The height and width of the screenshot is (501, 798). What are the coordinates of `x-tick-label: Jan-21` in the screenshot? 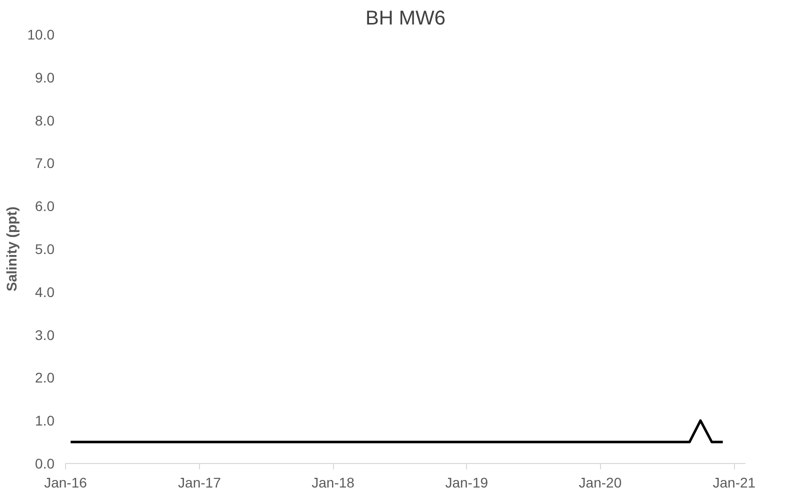 It's located at (734, 482).